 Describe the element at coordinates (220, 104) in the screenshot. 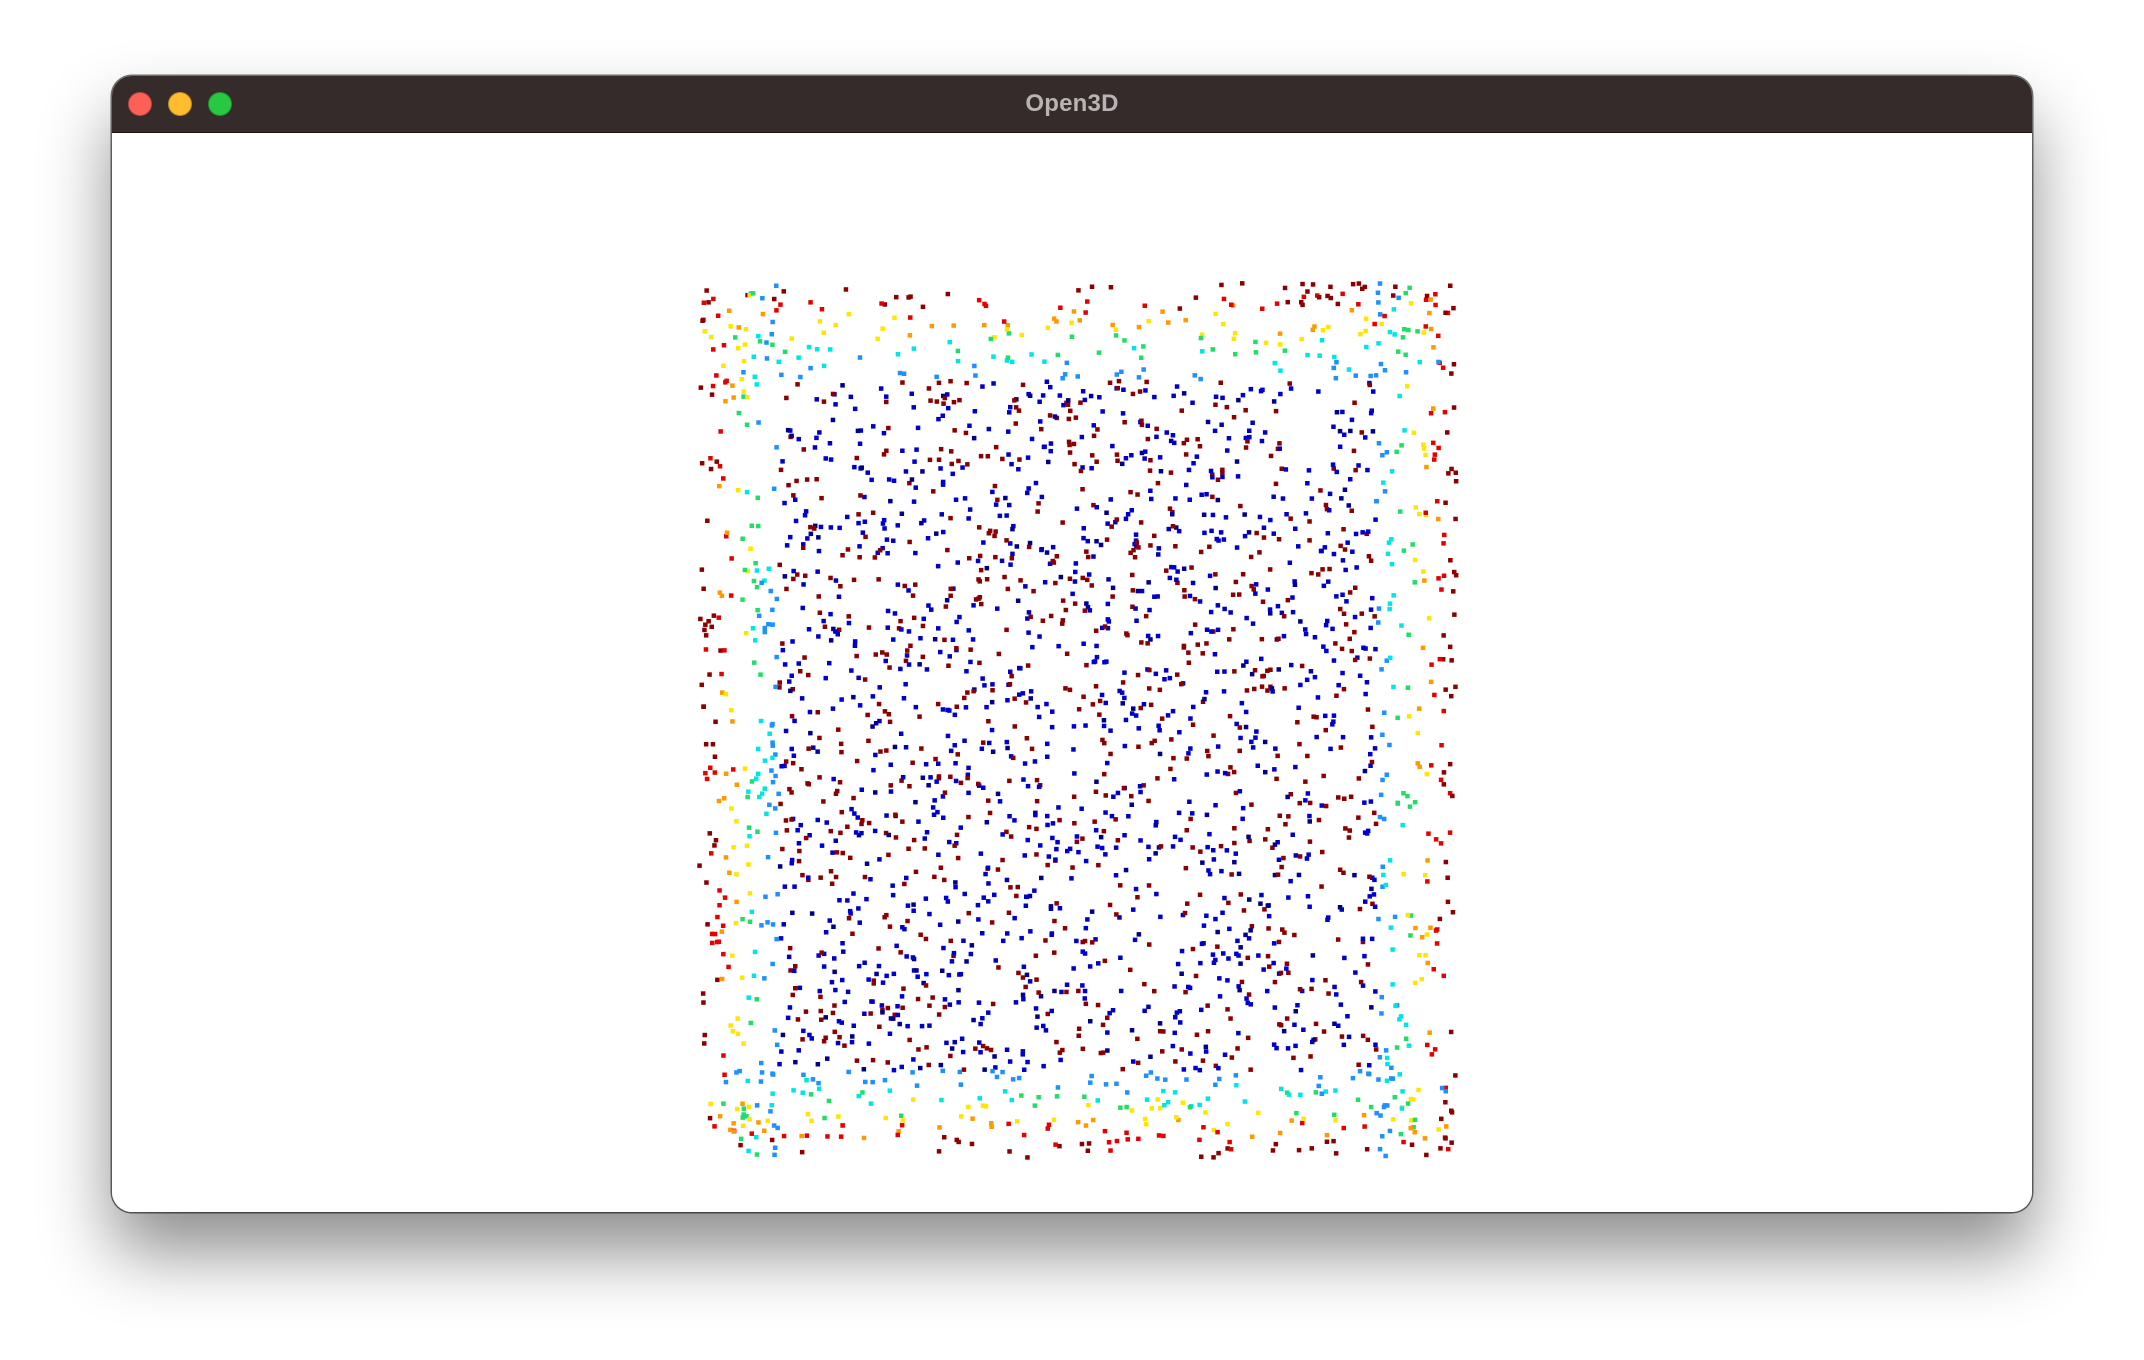

I see `maximize-button` at that location.